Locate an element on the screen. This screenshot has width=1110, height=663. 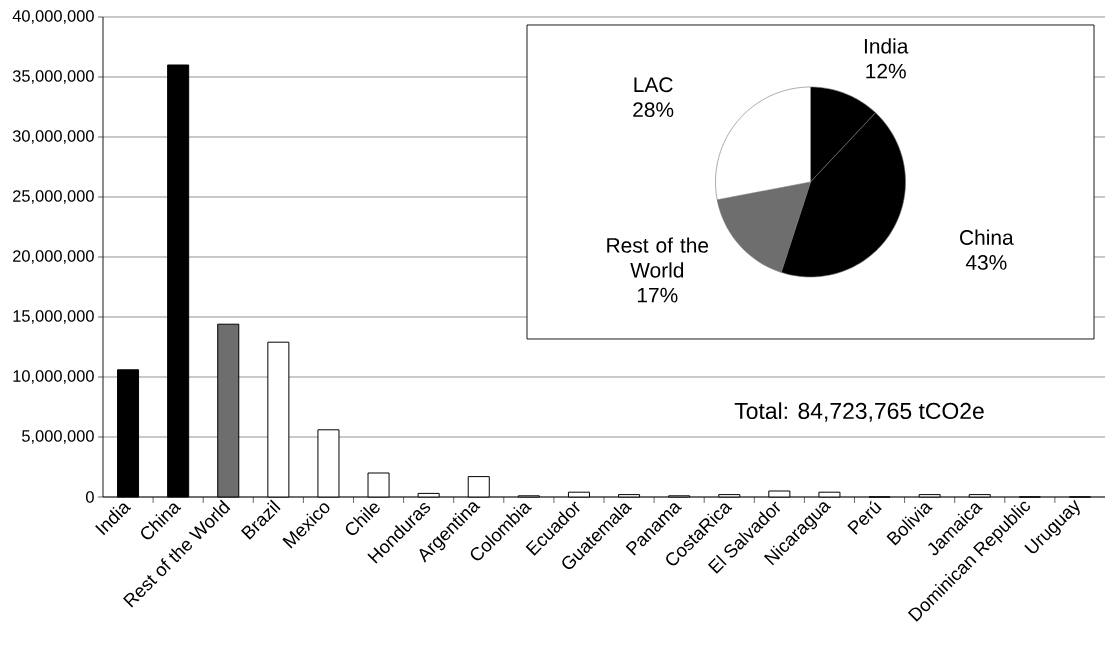
y-tick-label: 0 is located at coordinates (90, 497).